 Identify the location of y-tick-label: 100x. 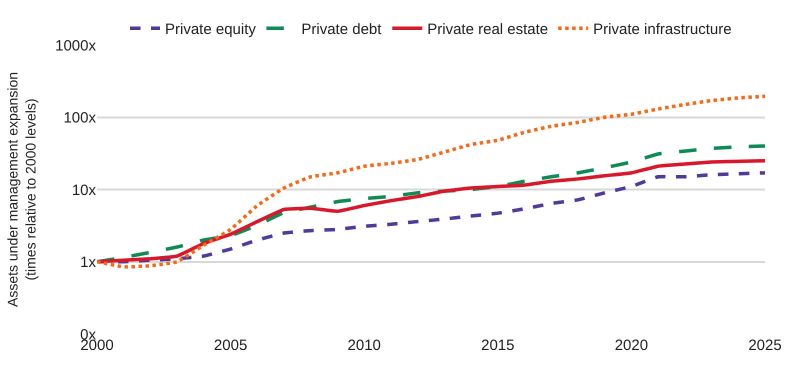
(79, 118).